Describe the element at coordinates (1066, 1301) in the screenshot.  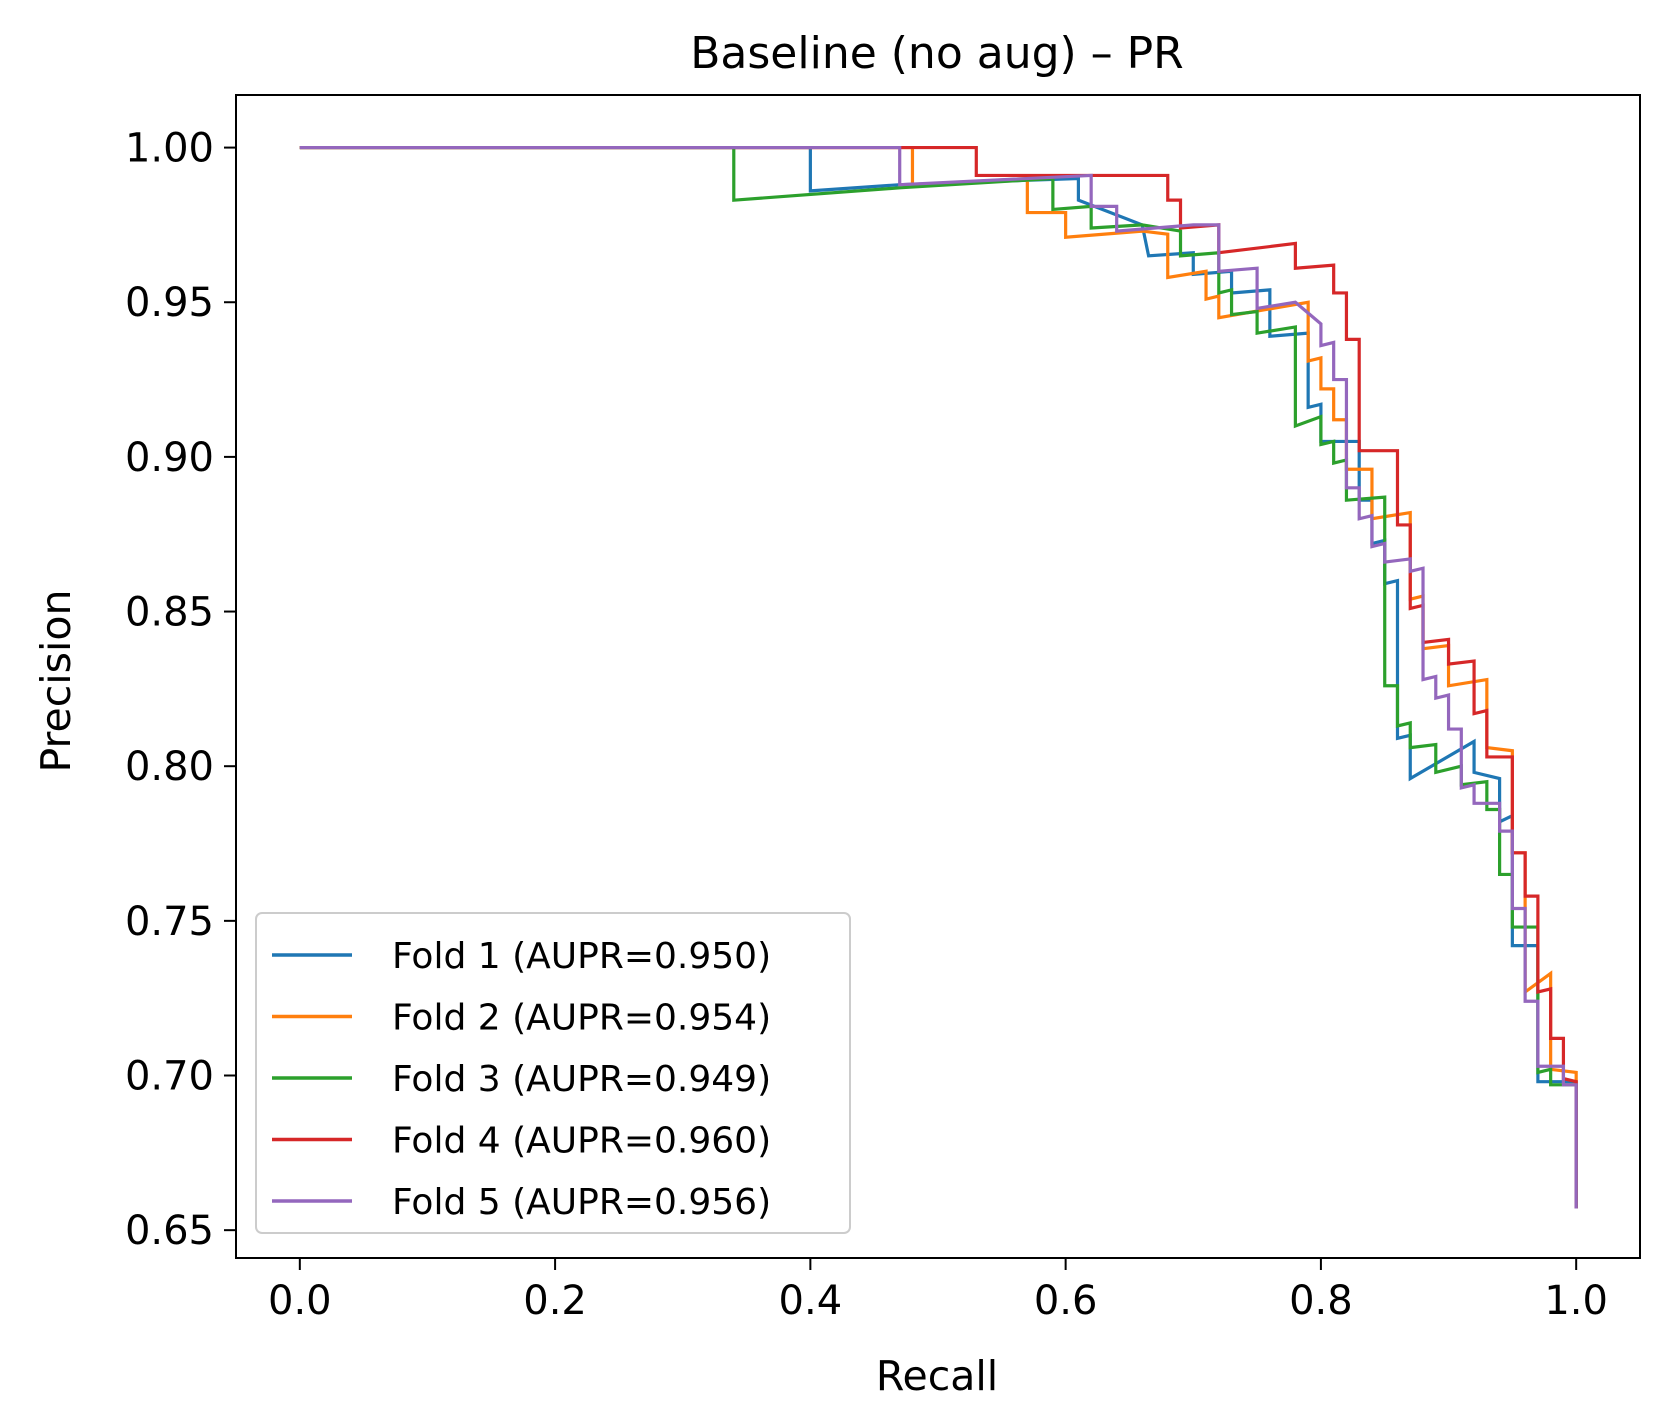
I see `x-tick-label: 0.6` at that location.